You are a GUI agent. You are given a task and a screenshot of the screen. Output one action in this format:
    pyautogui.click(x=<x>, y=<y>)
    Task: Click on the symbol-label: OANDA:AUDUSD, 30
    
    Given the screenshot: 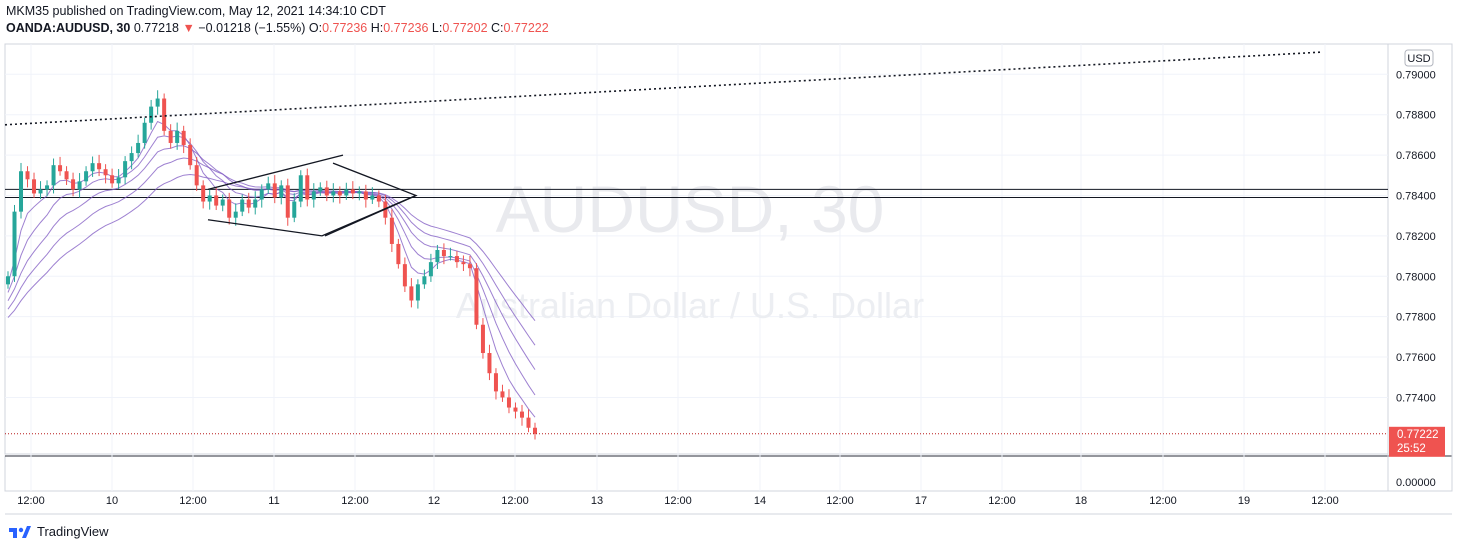 What is the action you would take?
    pyautogui.click(x=68, y=28)
    